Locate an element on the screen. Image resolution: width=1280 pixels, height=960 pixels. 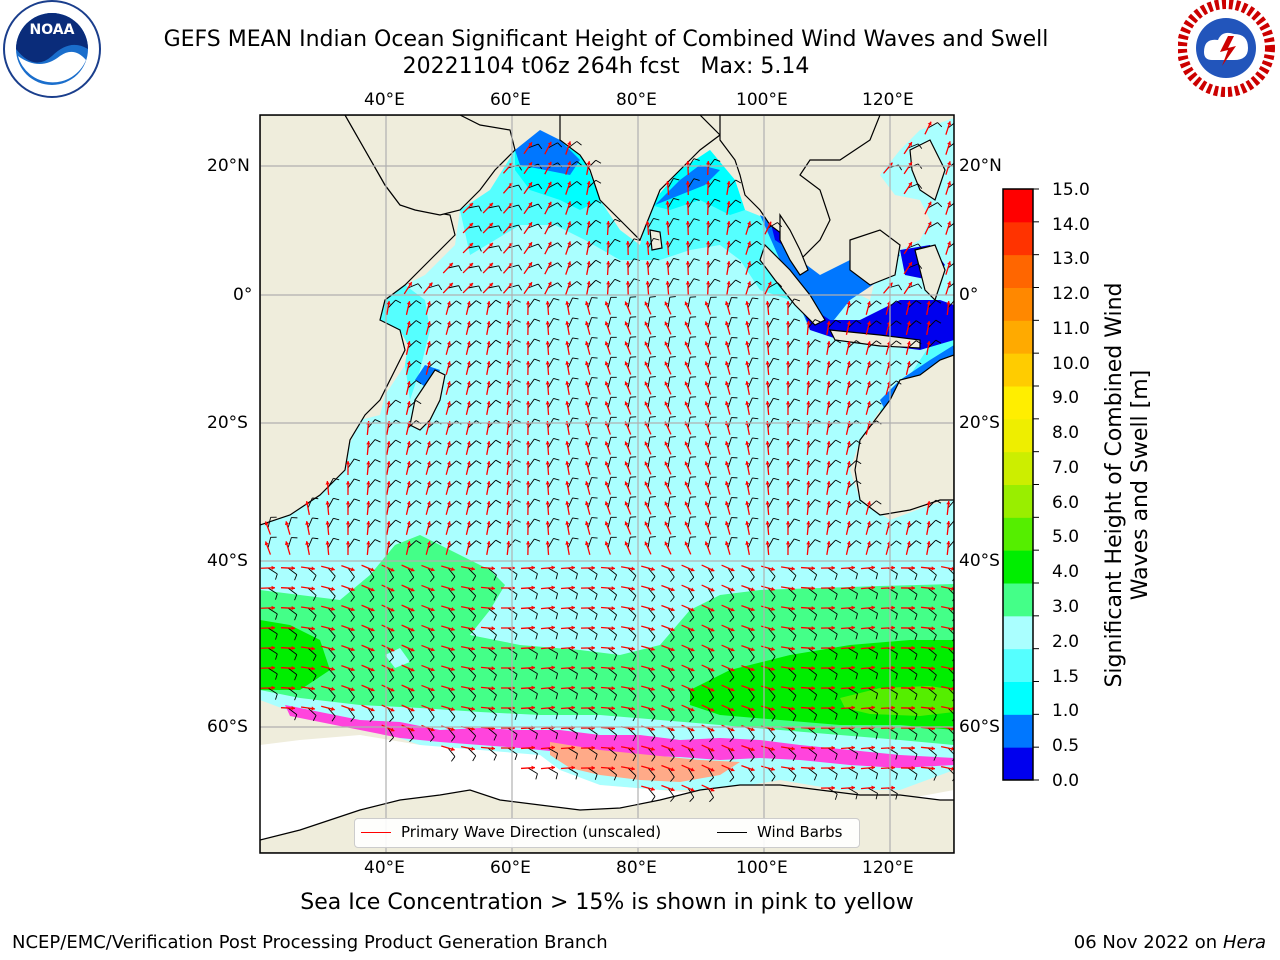
colorbar-bin is located at coordinates (1018, 764).